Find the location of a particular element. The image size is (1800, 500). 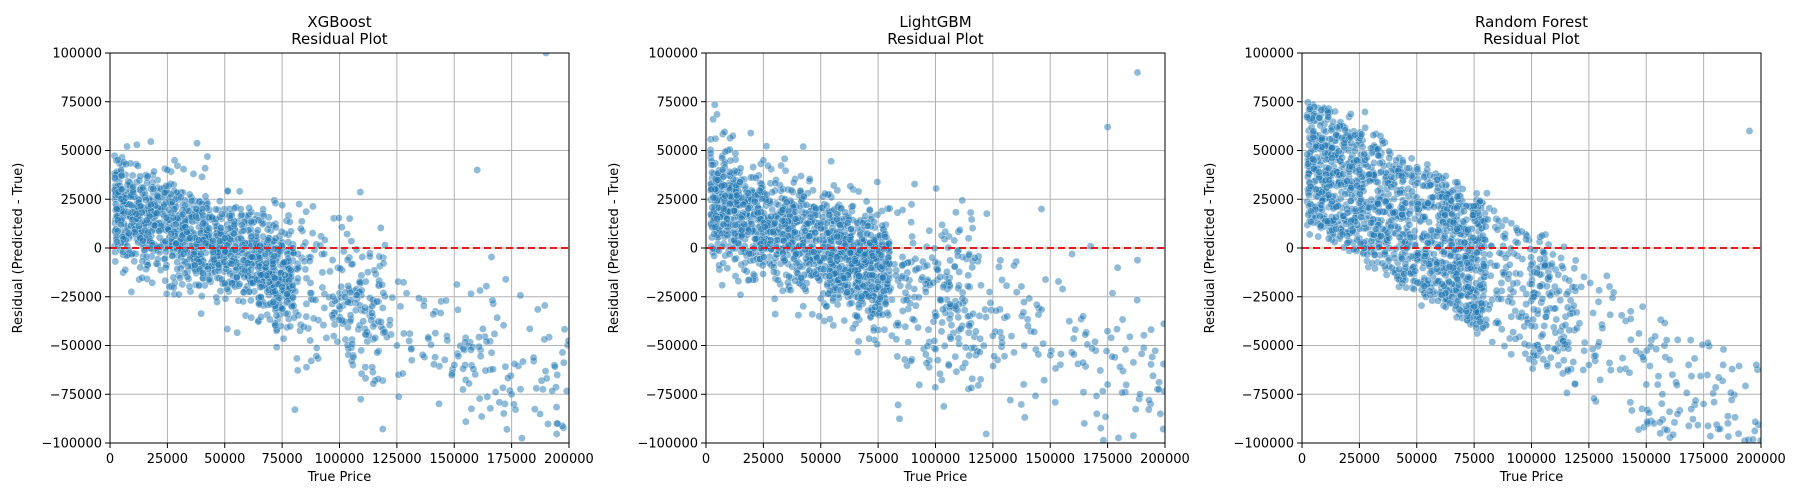

y-tick-label: −50000 is located at coordinates (76, 346).